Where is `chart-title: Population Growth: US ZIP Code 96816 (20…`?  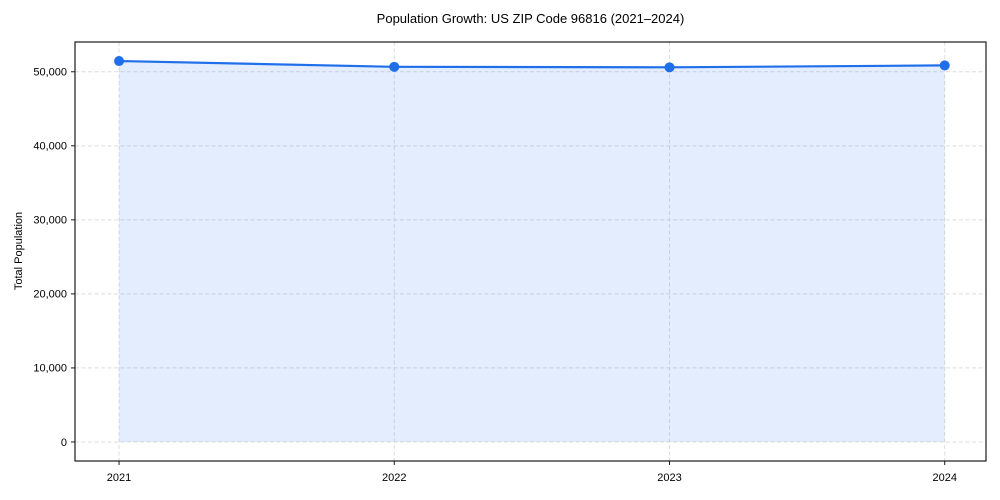 chart-title: Population Growth: US ZIP Code 96816 (20… is located at coordinates (530, 18).